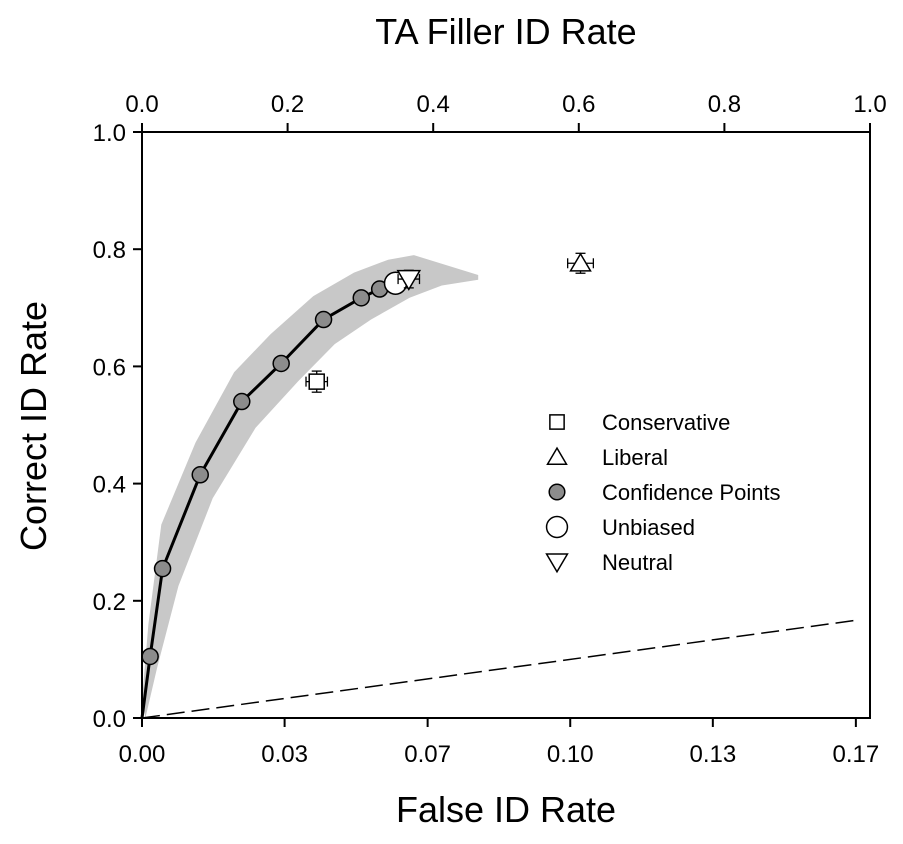 This screenshot has height=844, width=903. Describe the element at coordinates (648, 527) in the screenshot. I see `legend-label: Unbiased` at that location.